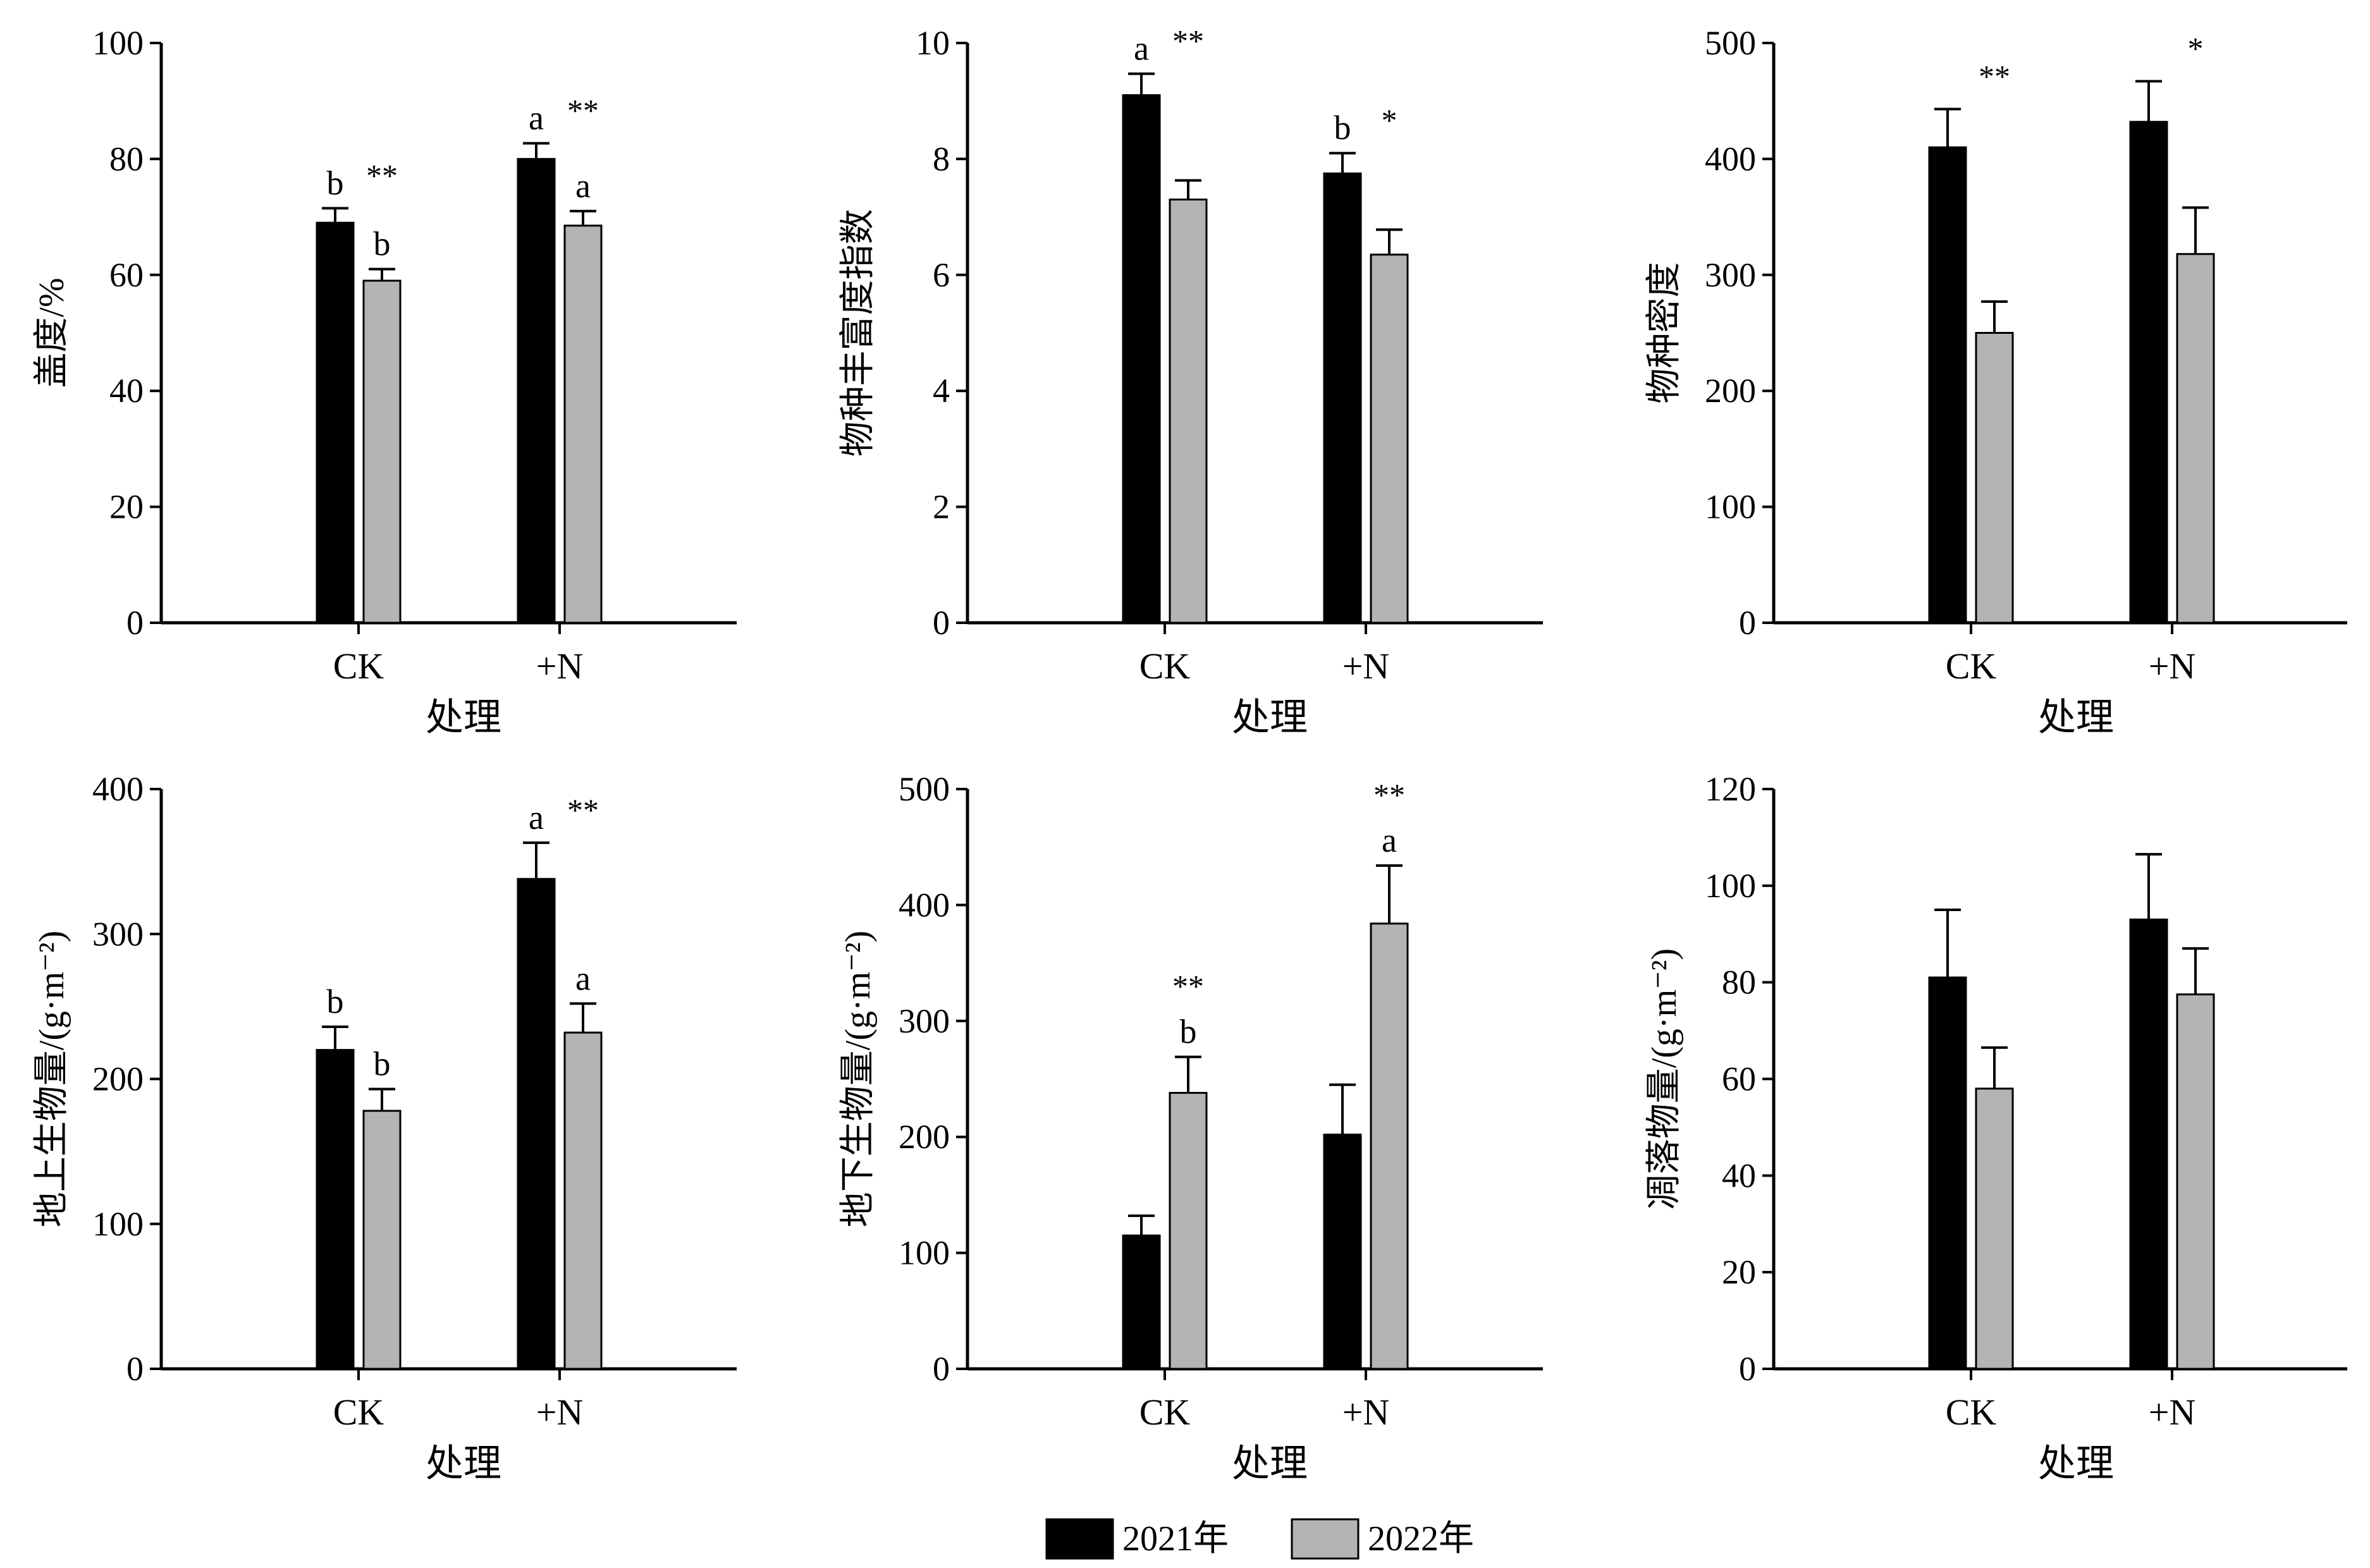  I want to click on legend-label-2021: 2021年, so click(1175, 1539).